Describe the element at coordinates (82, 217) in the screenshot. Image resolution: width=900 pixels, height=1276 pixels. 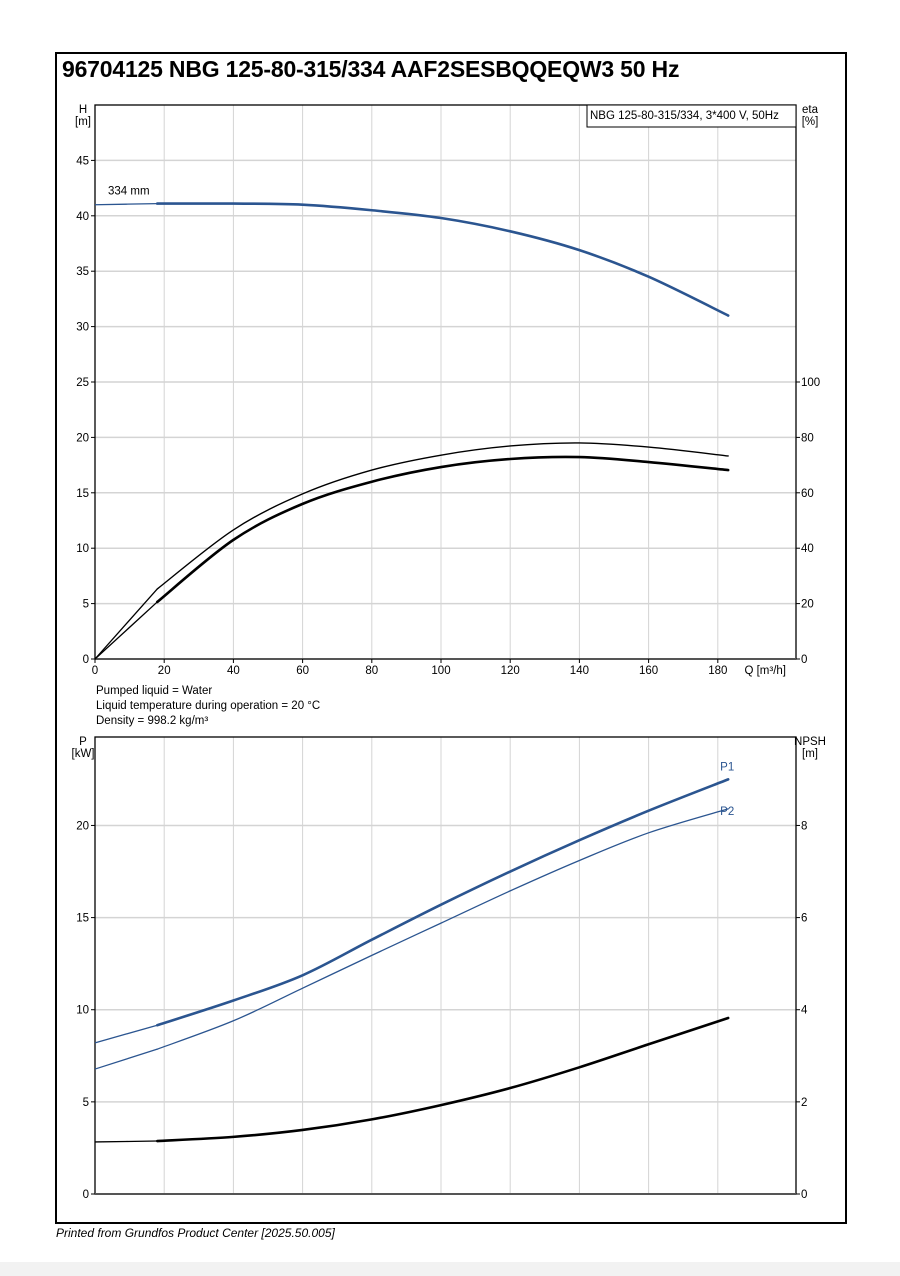
I see `y-left-tick-label: 40` at that location.